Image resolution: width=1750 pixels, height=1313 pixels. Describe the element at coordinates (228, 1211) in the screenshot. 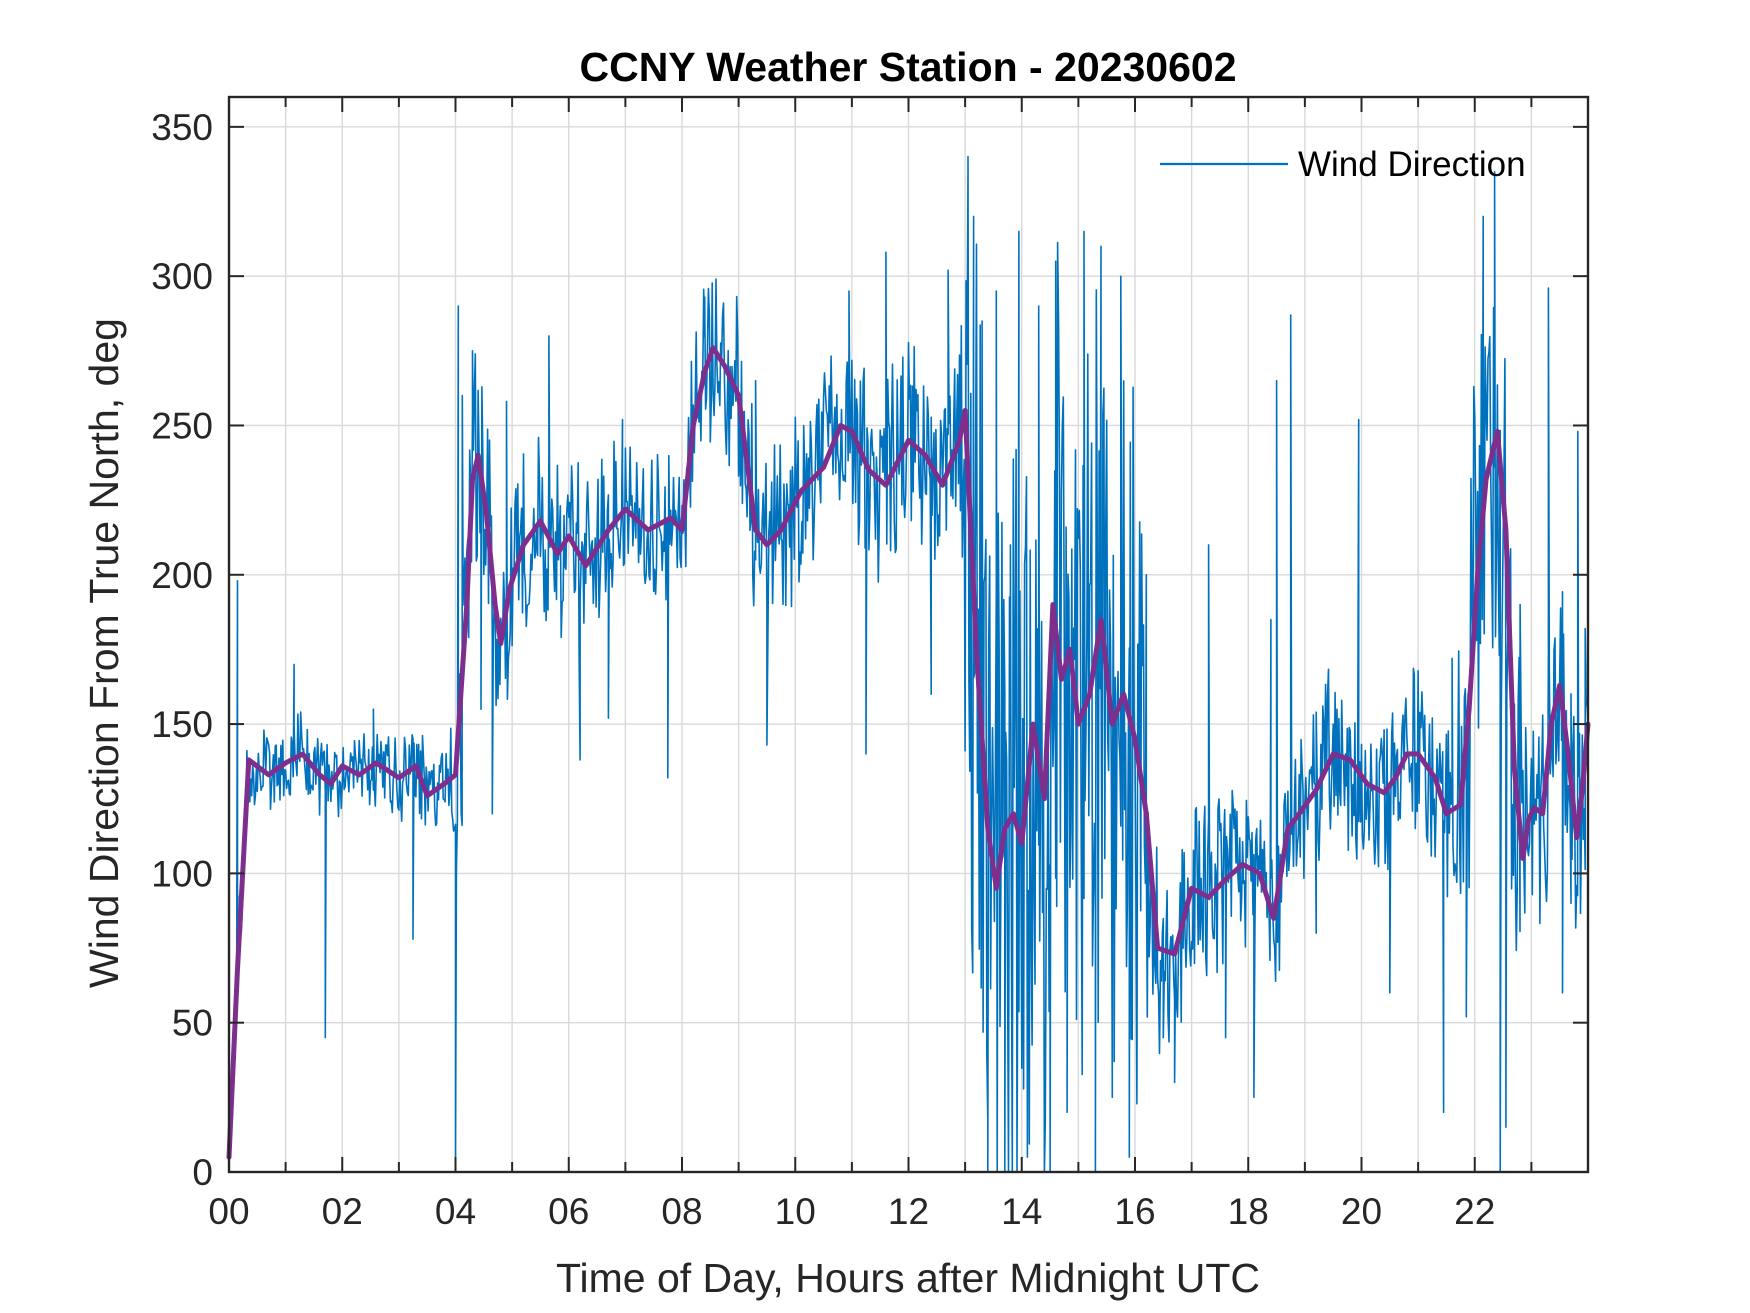

I see `x-tick-label: 00` at that location.